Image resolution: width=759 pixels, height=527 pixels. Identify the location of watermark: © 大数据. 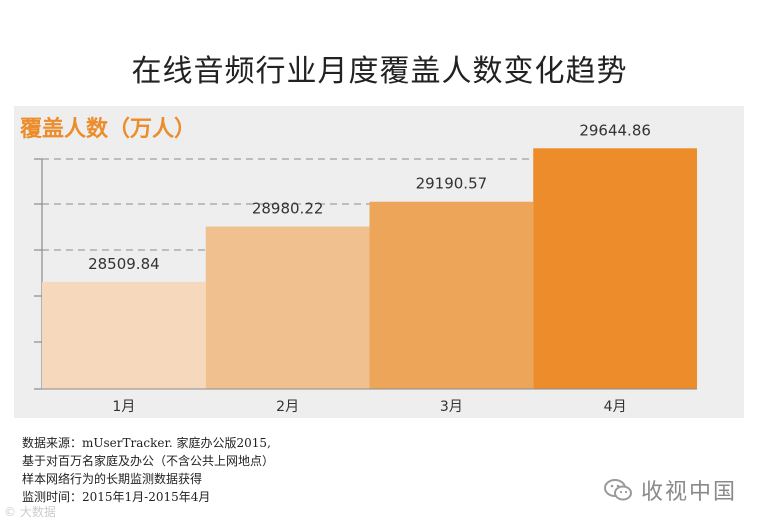
(30, 512).